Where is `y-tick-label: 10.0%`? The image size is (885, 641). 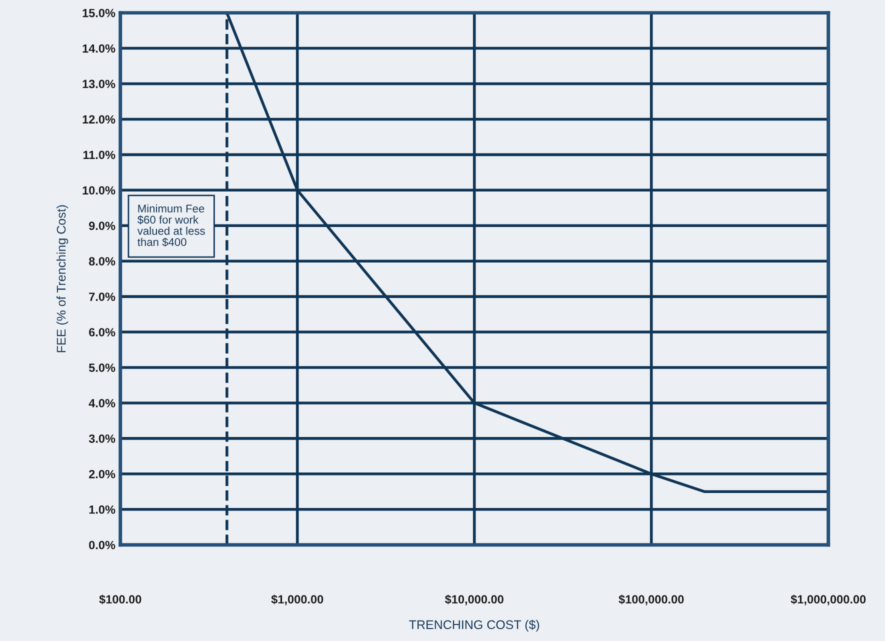
y-tick-label: 10.0% is located at coordinates (99, 190).